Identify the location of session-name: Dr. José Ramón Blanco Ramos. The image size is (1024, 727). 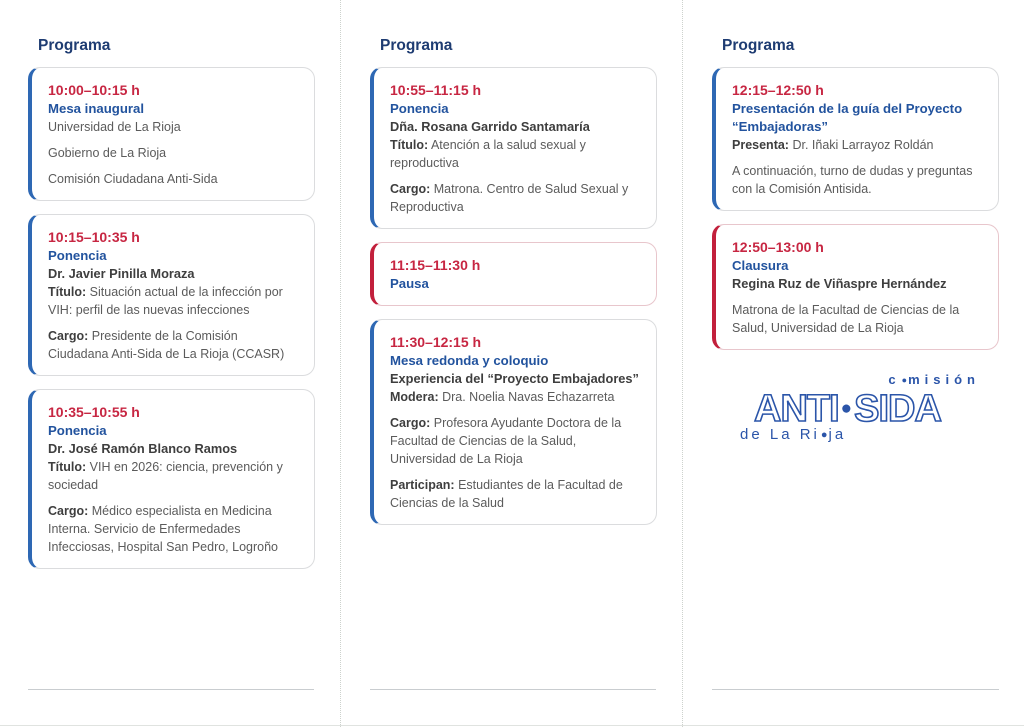
(143, 448).